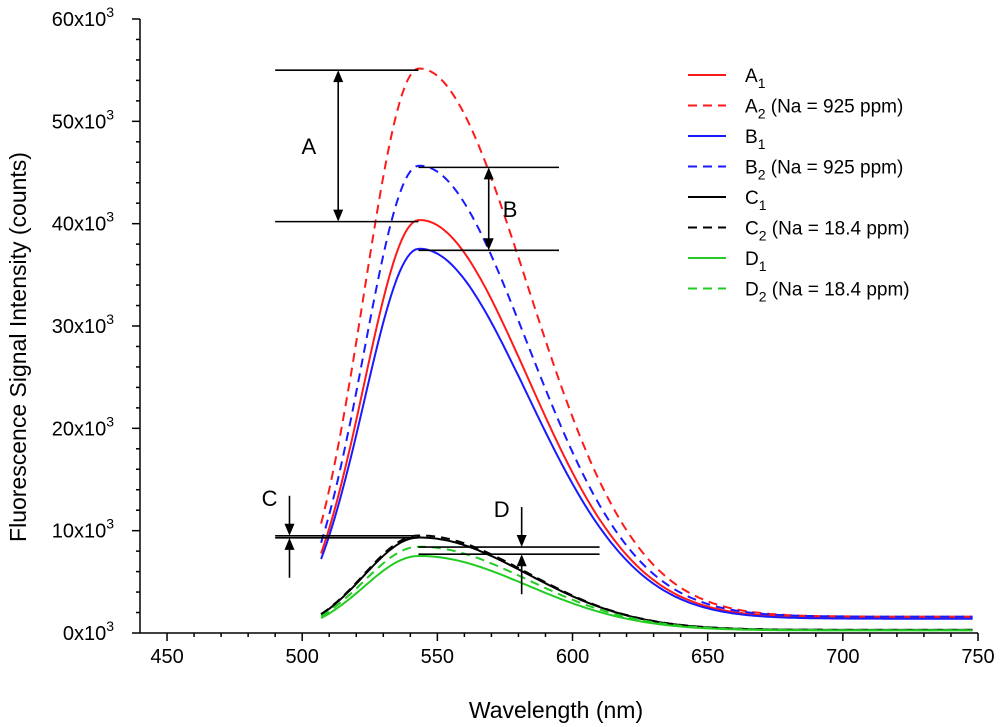 Image resolution: width=1000 pixels, height=727 pixels. I want to click on legend-entry-b1: B1, so click(727, 139).